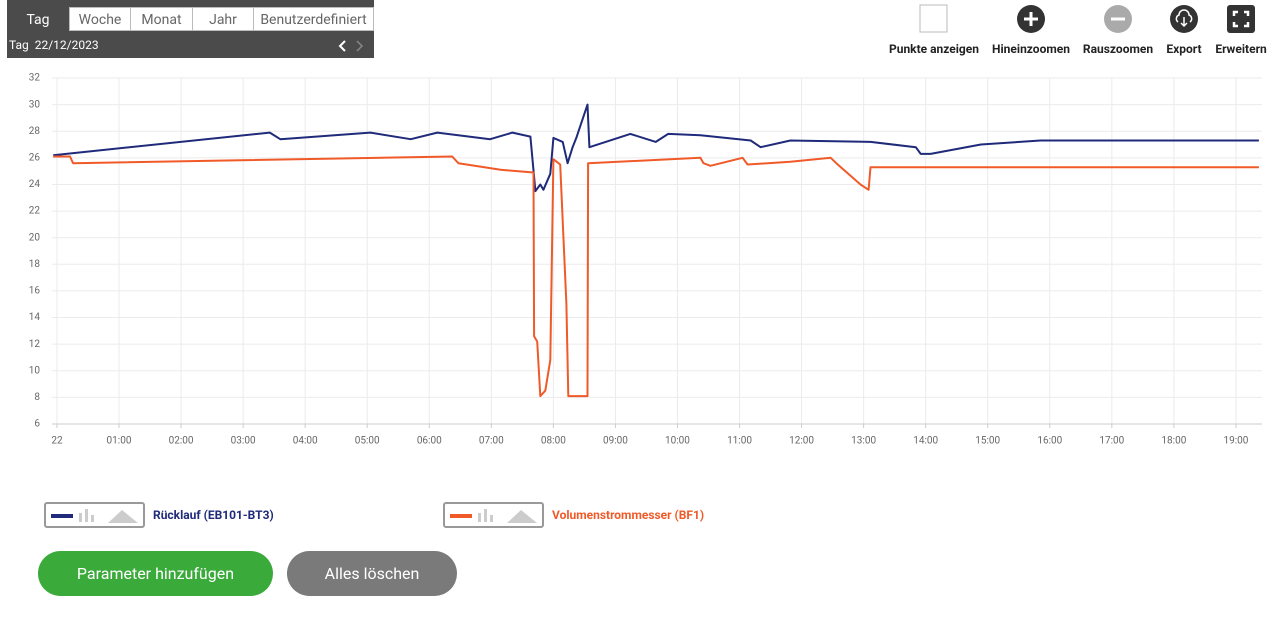 The height and width of the screenshot is (623, 1280). I want to click on y-tick-label: 16, so click(35, 291).